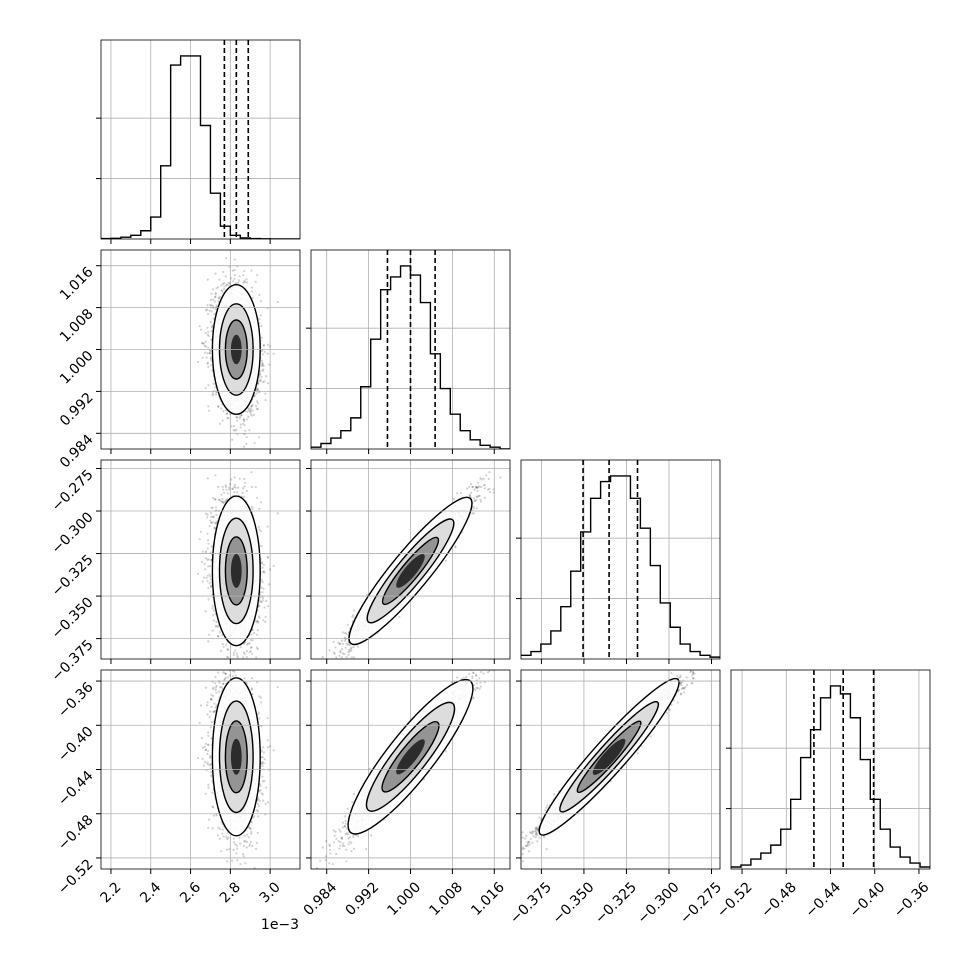 The image size is (970, 970). I want to click on y-tick-label: 1.016, so click(77, 284).